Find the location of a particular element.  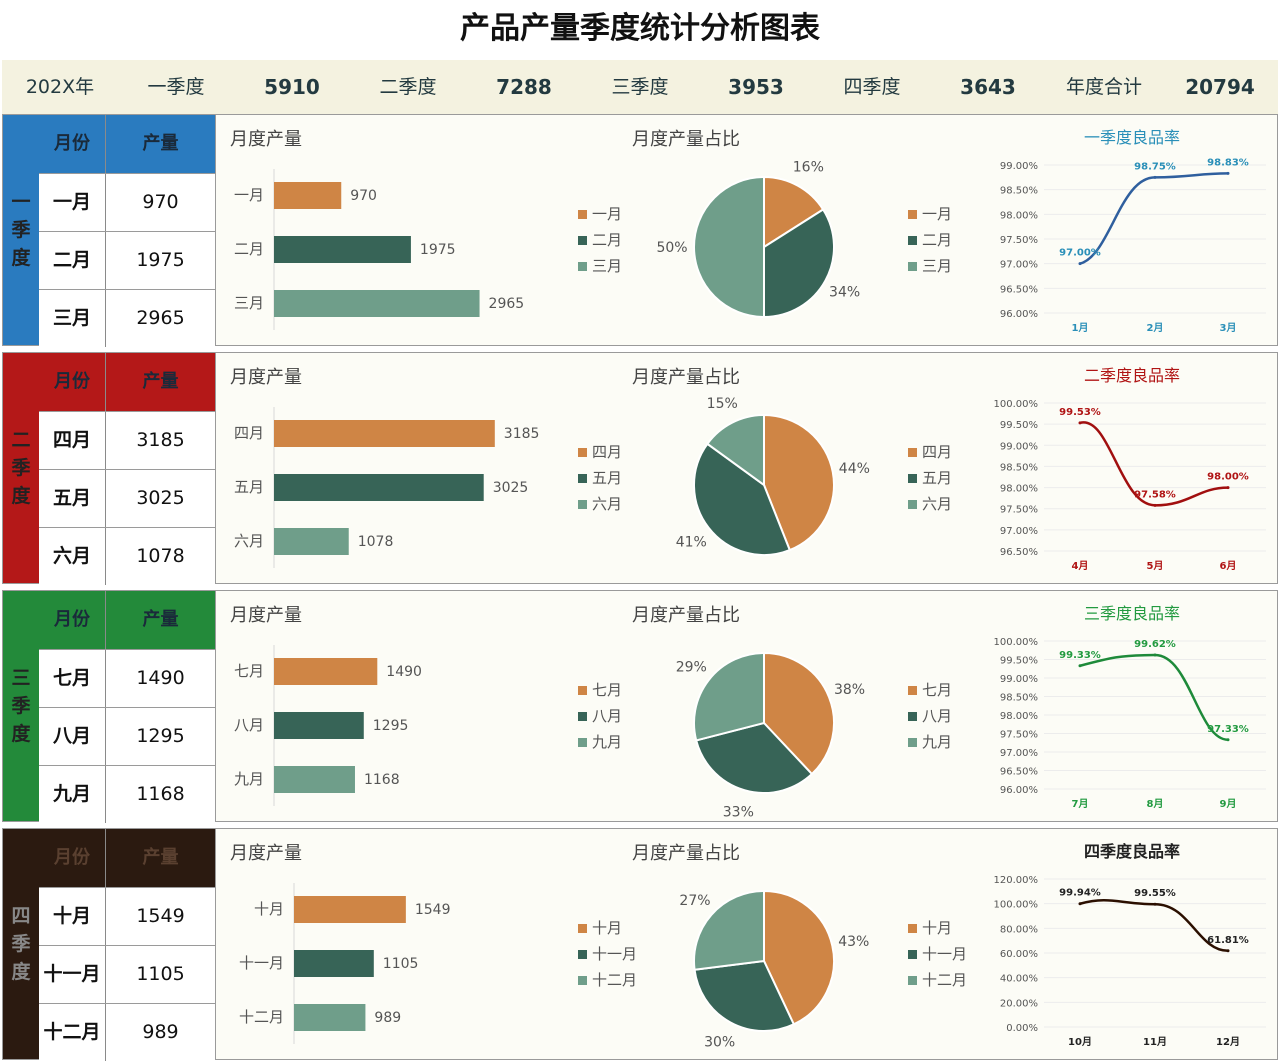

summary-total-value: 20794 is located at coordinates (1220, 87).